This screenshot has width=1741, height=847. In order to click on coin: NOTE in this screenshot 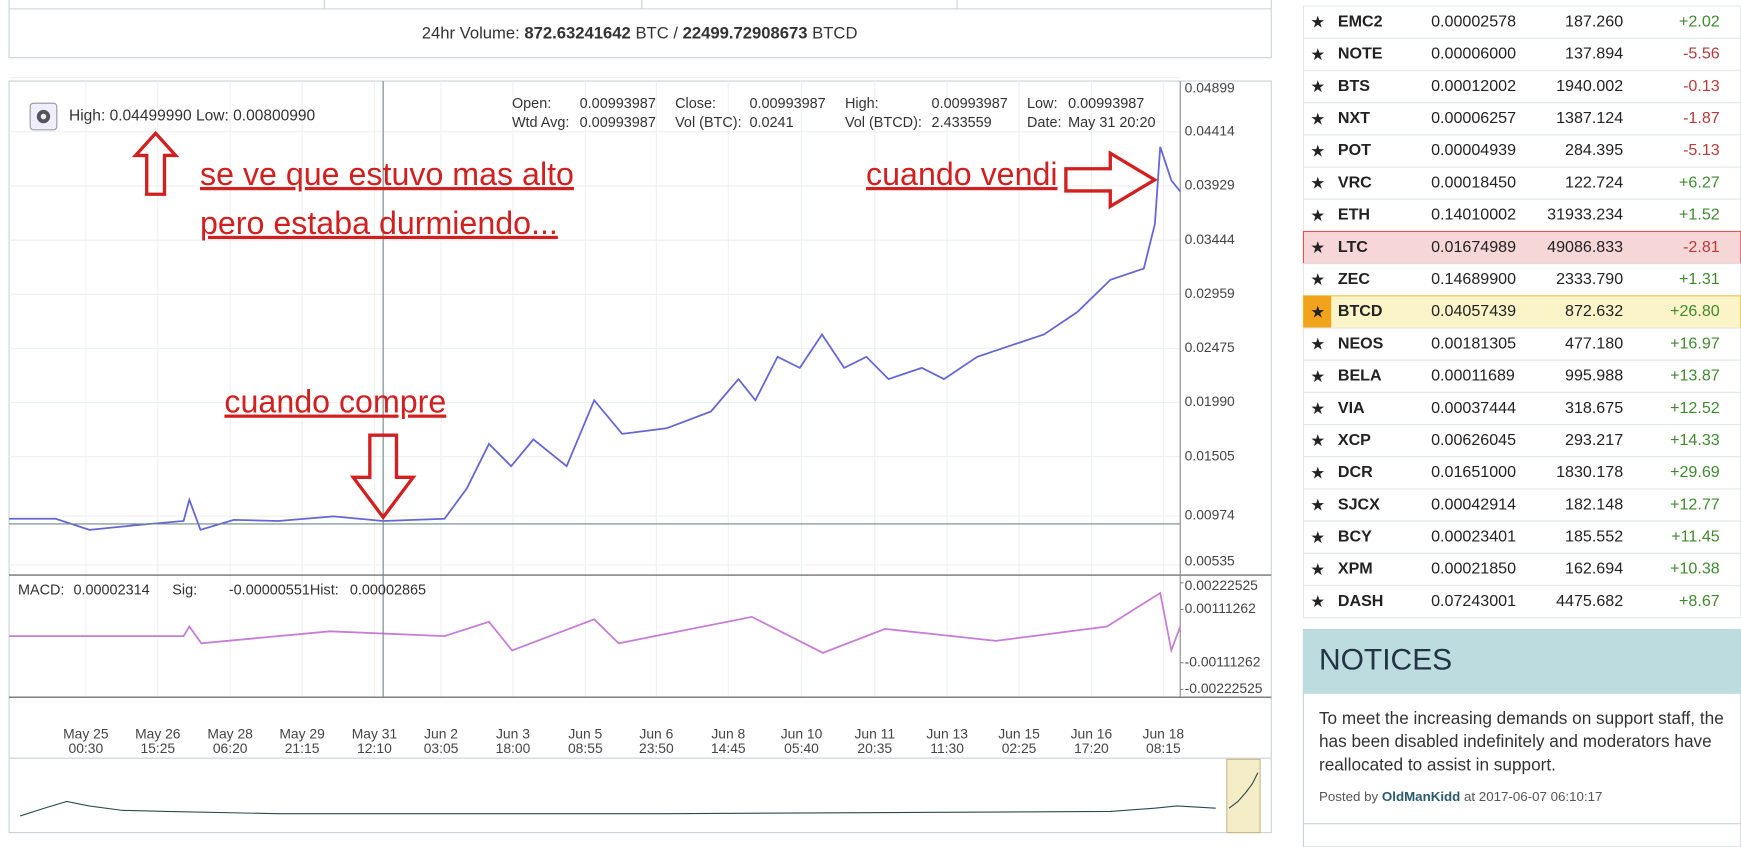, I will do `click(1360, 54)`.